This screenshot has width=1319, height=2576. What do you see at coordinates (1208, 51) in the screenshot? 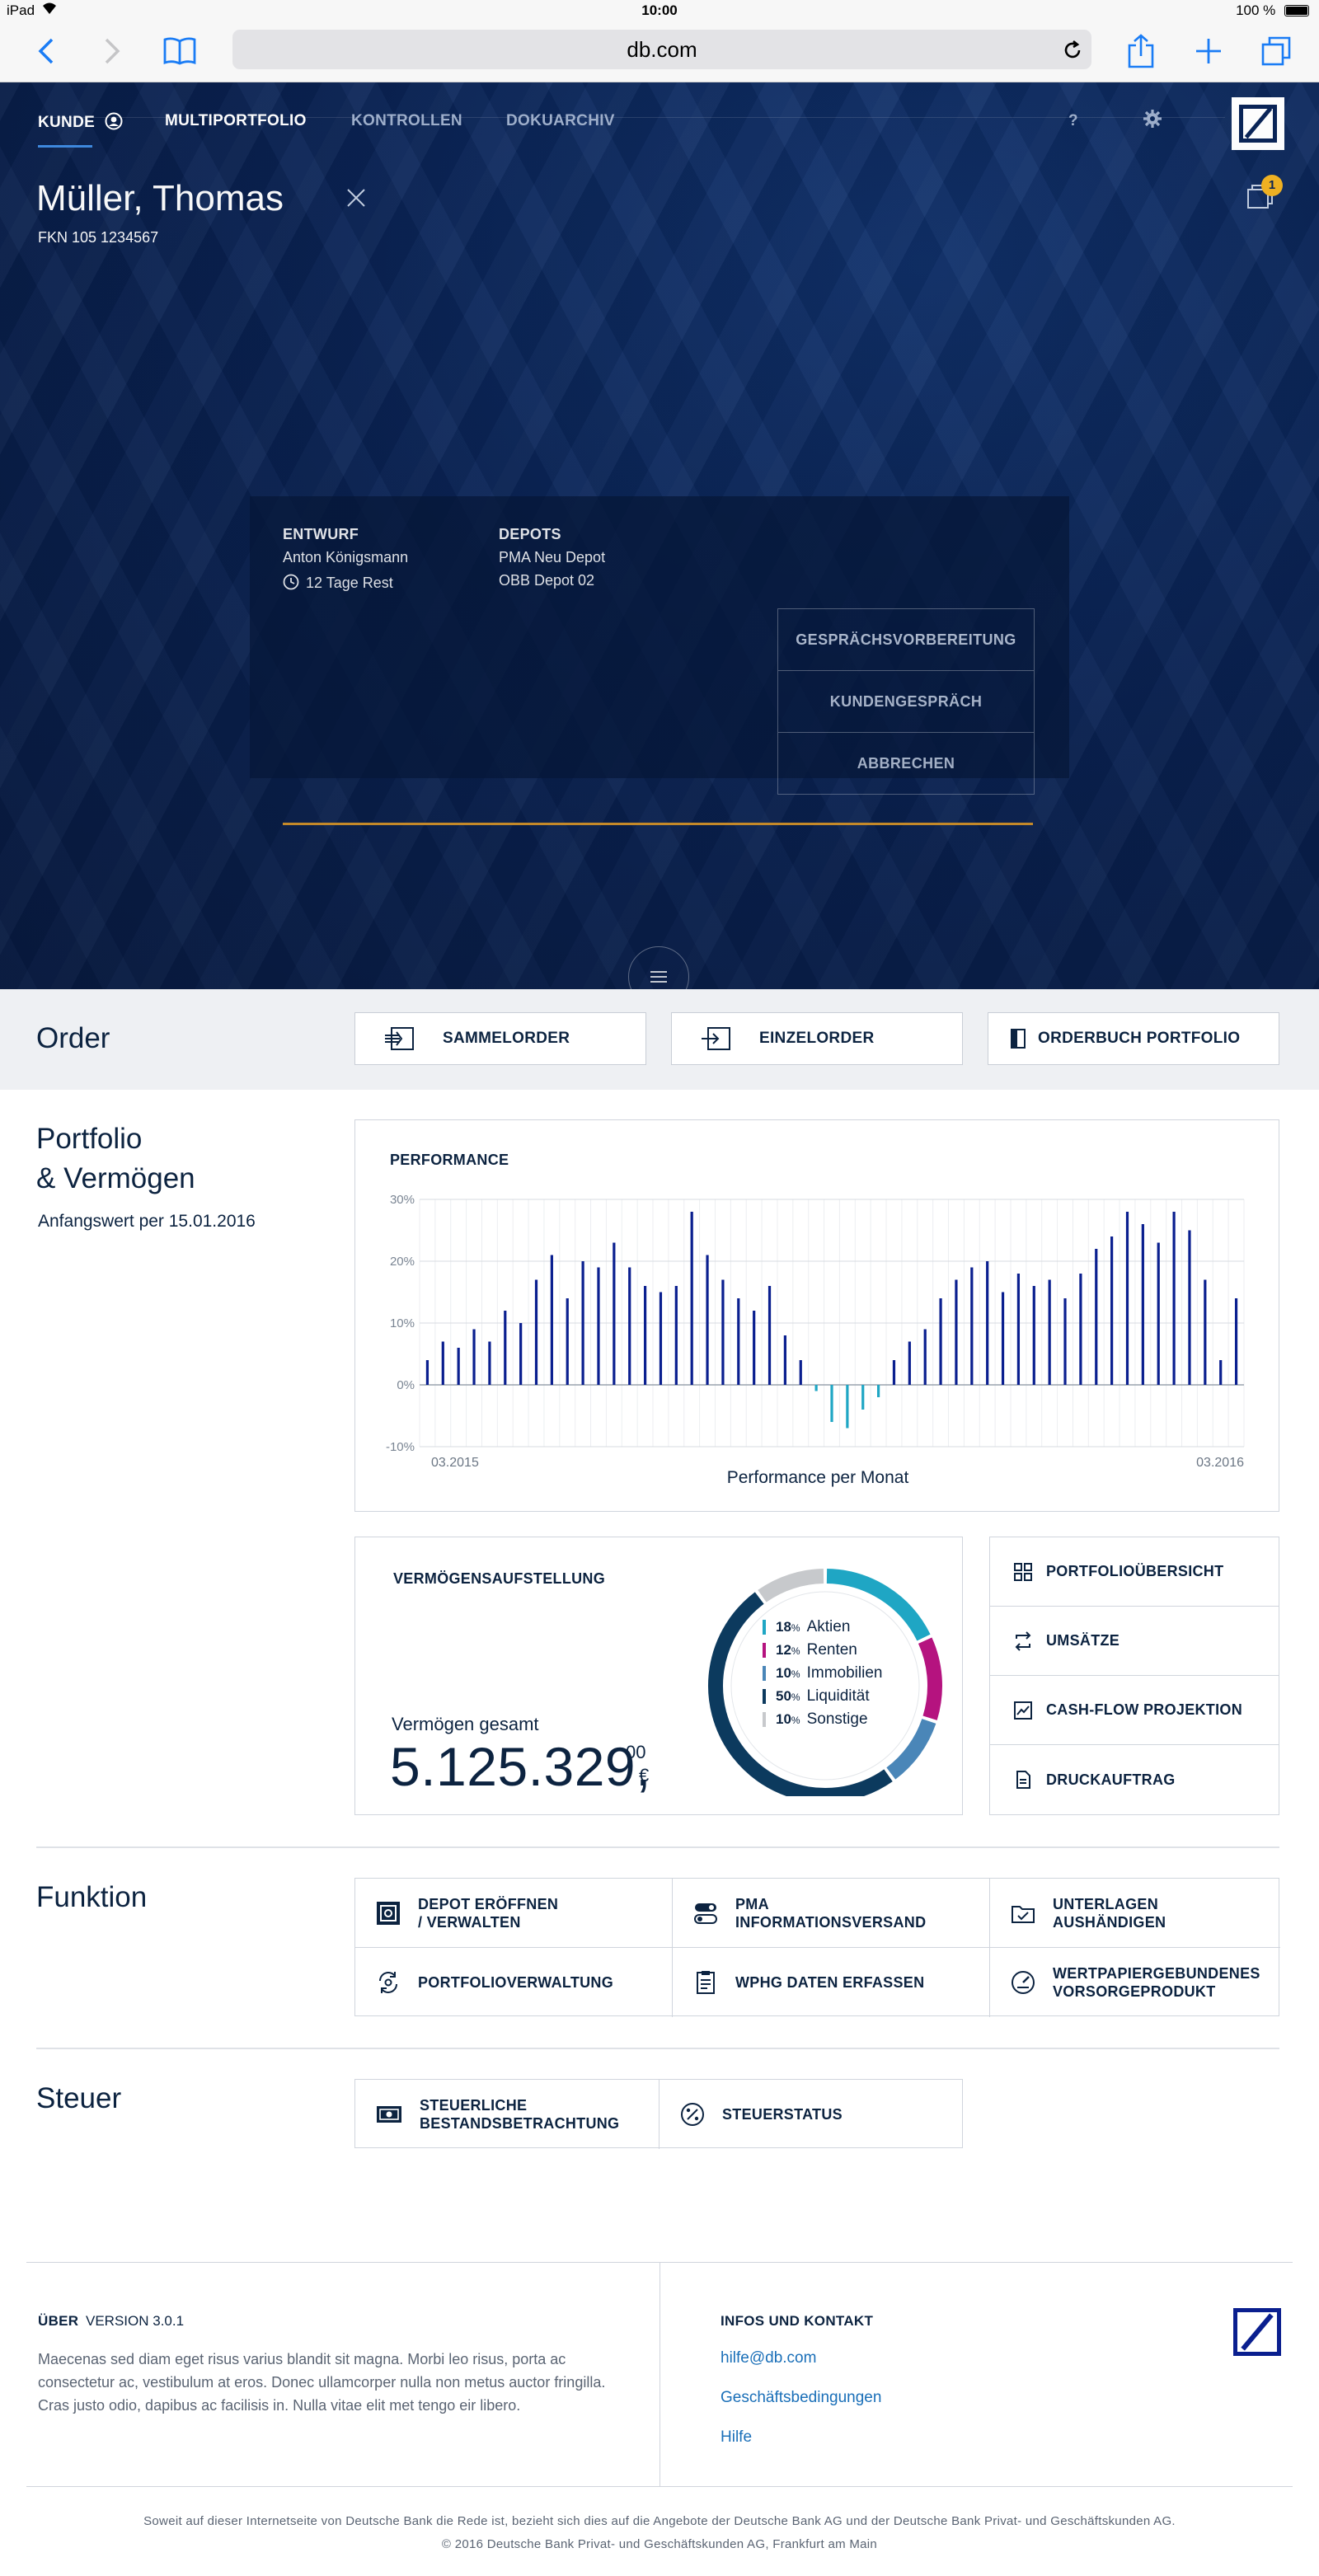
I see `new-tab-icon` at bounding box center [1208, 51].